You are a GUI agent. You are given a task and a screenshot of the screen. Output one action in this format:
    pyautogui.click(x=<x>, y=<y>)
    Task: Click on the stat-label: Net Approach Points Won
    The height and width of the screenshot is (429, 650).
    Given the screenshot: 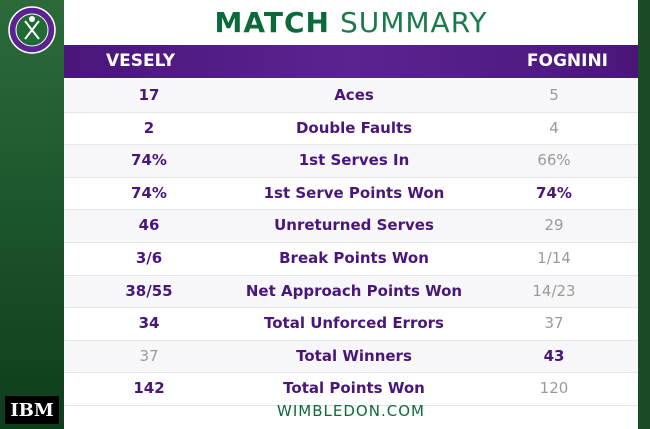 What is the action you would take?
    pyautogui.click(x=354, y=290)
    